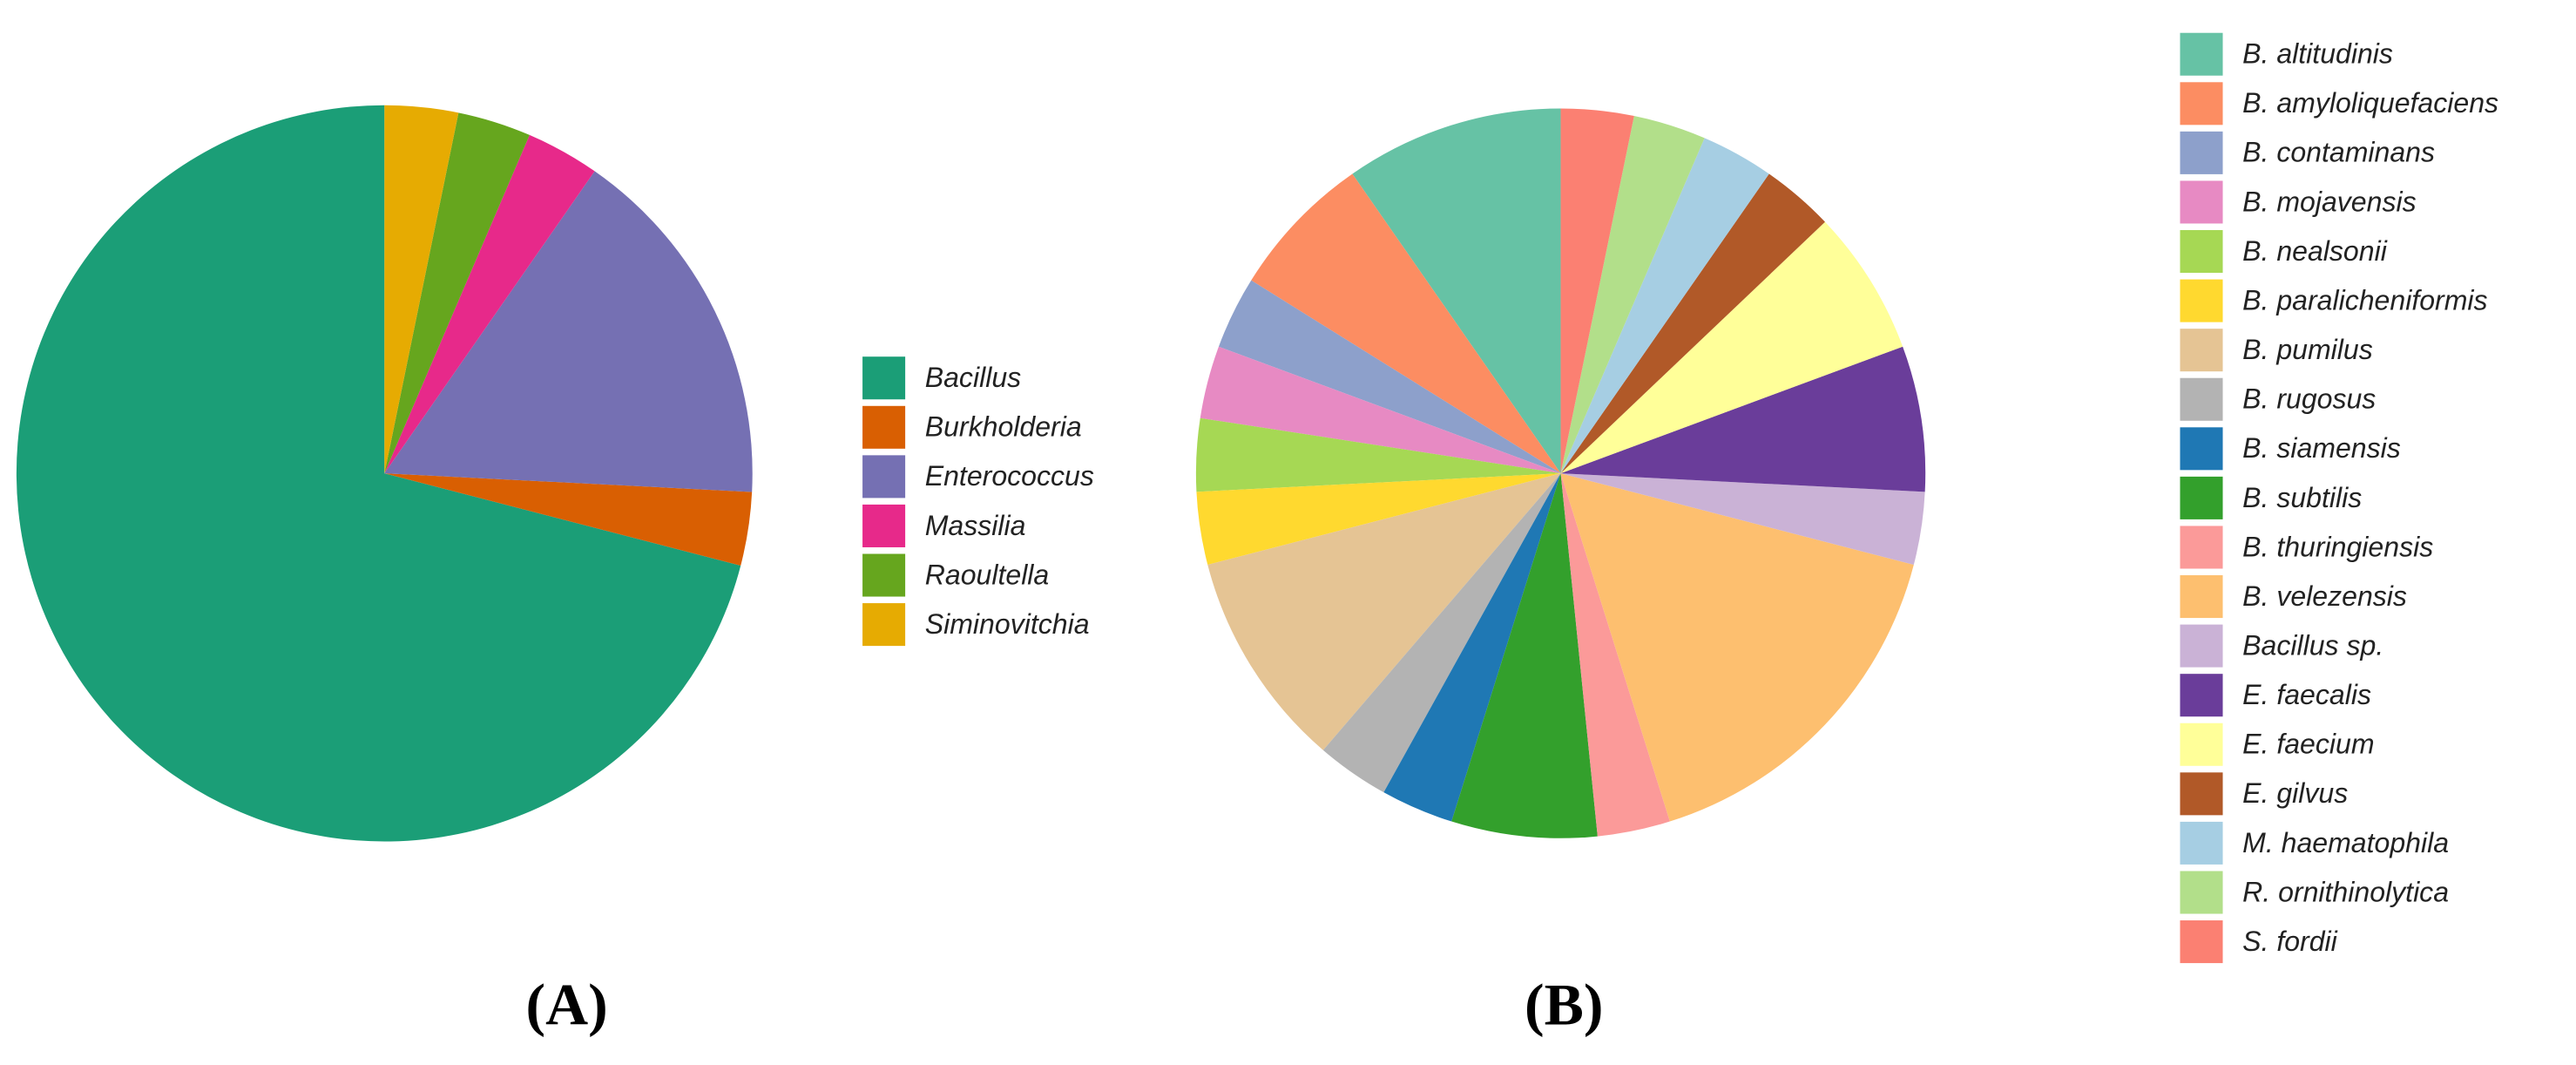 This screenshot has width=2576, height=1065. I want to click on legend-label: B. siamensis, so click(2321, 448).